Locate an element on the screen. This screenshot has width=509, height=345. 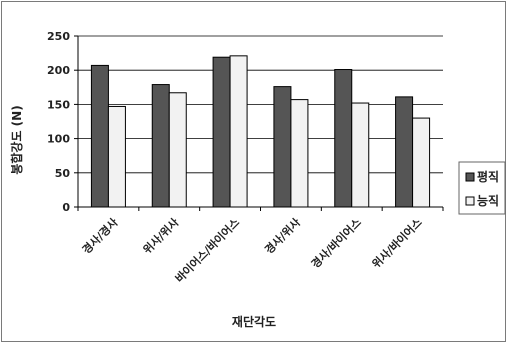
y-tick-label: 250 is located at coordinates (58, 36).